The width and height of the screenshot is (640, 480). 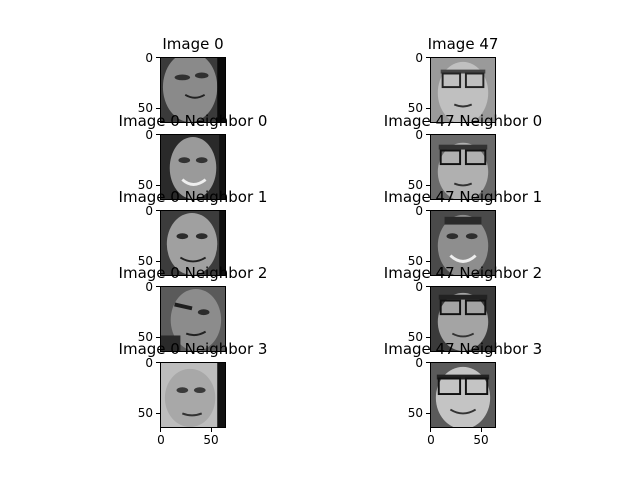 What do you see at coordinates (193, 44) in the screenshot?
I see `panel-title: Image 0` at bounding box center [193, 44].